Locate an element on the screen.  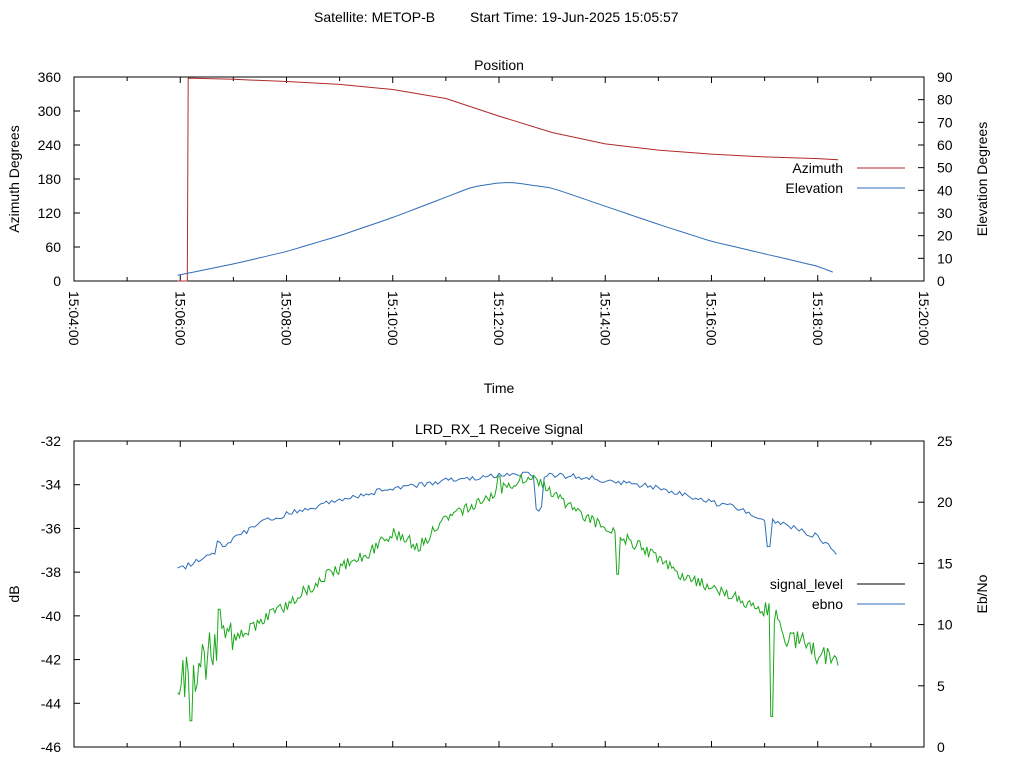
y-tick-label: -32 is located at coordinates (51, 441).